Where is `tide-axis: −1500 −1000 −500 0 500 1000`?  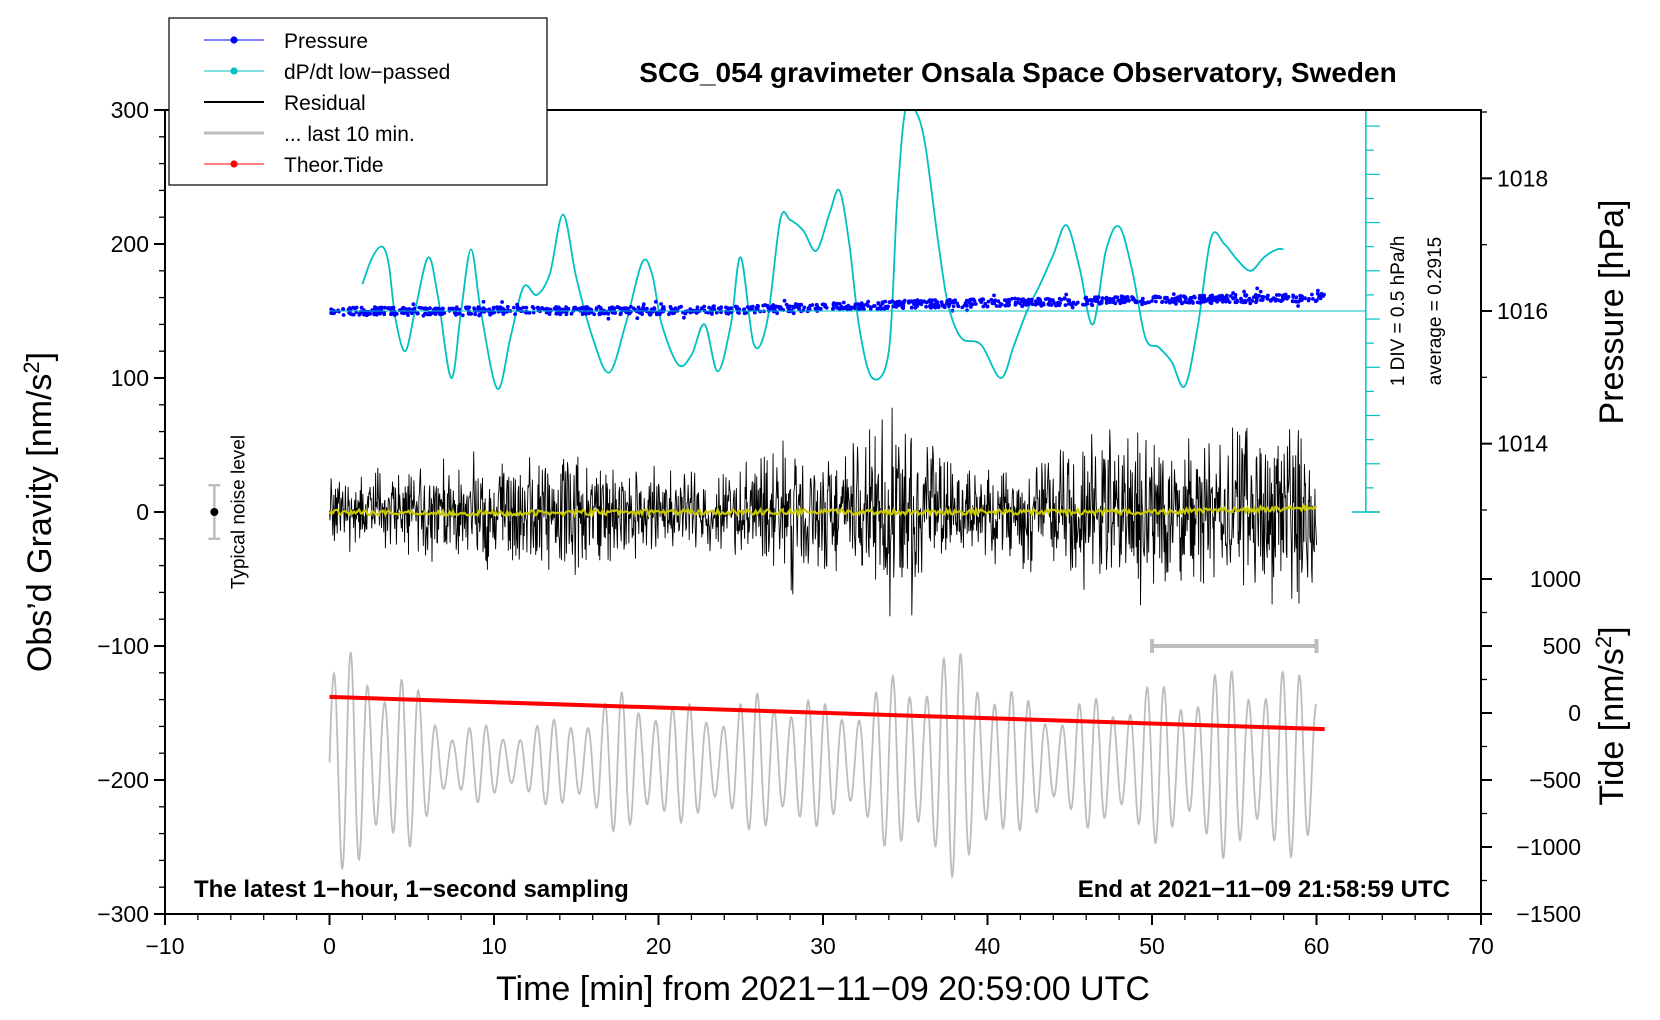
tide-axis: −1500 −1000 −500 0 500 1000 is located at coordinates (1531, 746).